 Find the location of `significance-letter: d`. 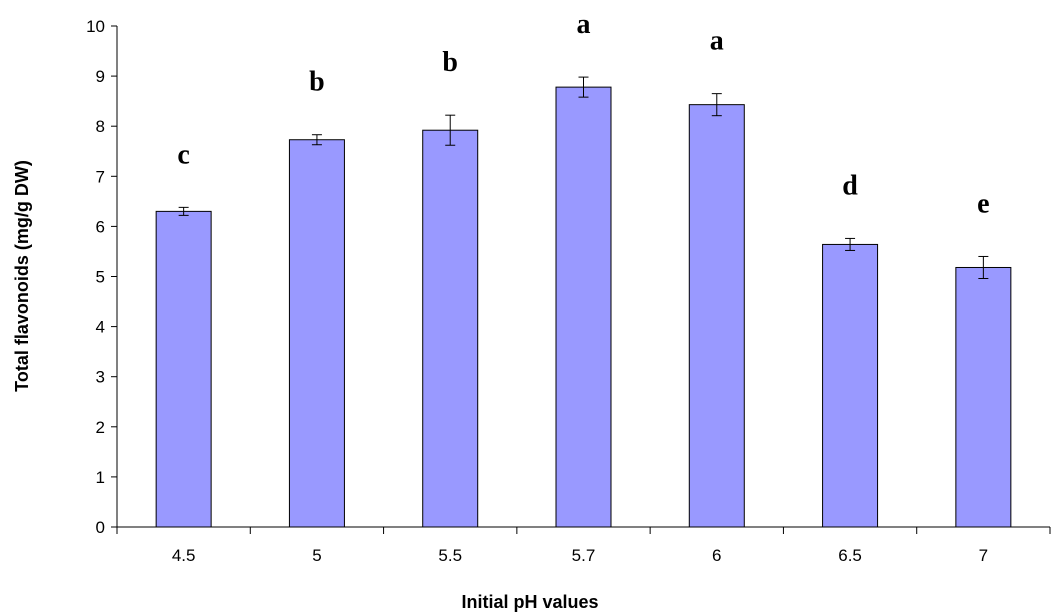

significance-letter: d is located at coordinates (850, 185).